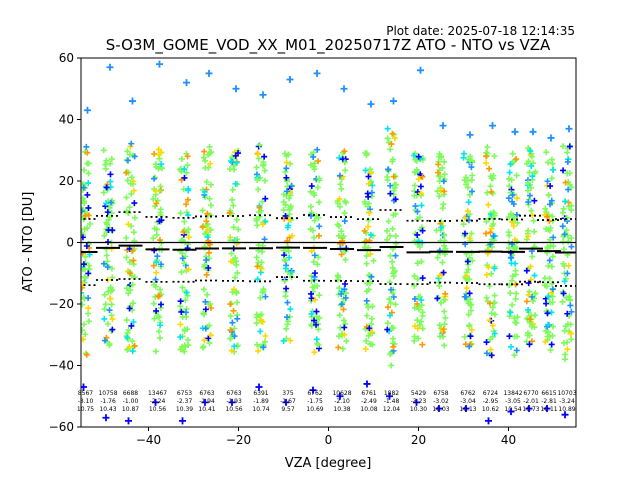  What do you see at coordinates (314, 409) in the screenshot?
I see `bin-std-label: 10.69` at bounding box center [314, 409].